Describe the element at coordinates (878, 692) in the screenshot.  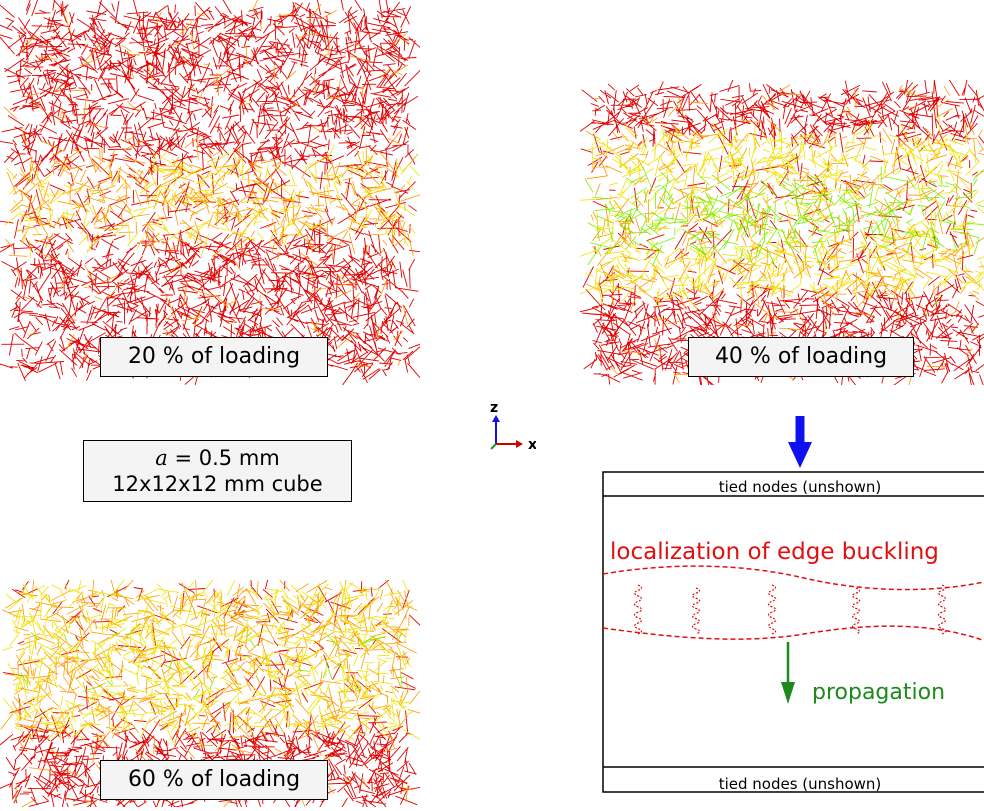
I see `propagation-label: propagation` at that location.